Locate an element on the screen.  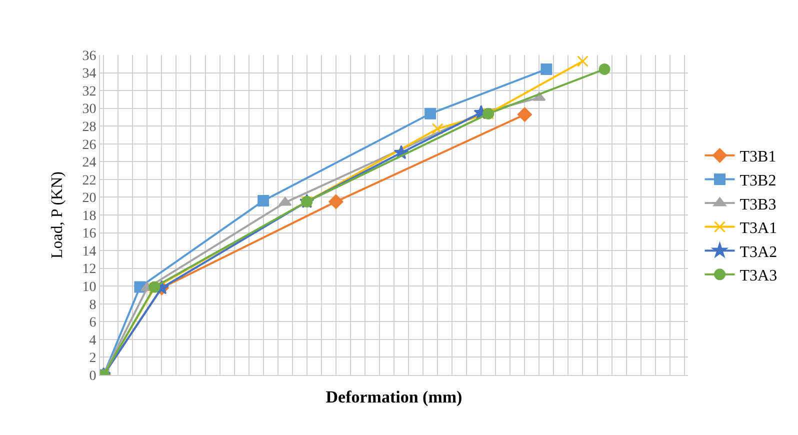
y-tick-label: 0 is located at coordinates (92, 376).